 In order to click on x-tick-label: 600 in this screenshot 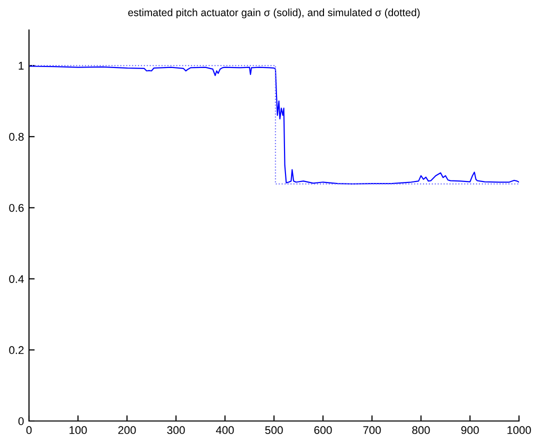, I will do `click(323, 430)`.